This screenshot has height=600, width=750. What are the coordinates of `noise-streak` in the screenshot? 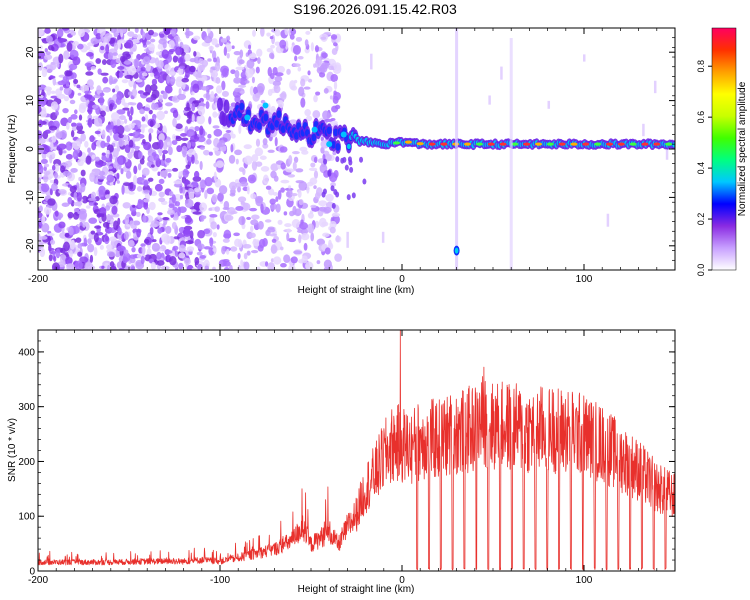 It's located at (655, 87).